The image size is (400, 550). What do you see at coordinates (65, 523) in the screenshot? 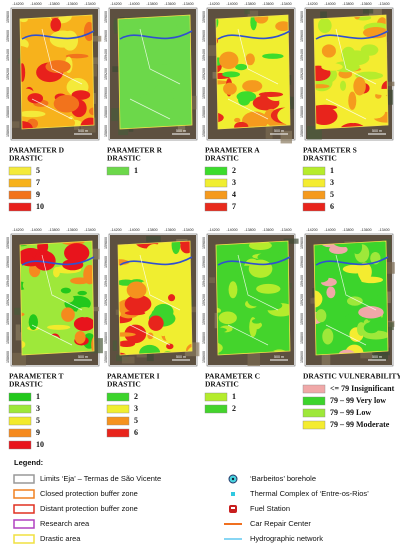
I see `legend-item: Research area` at bounding box center [65, 523].